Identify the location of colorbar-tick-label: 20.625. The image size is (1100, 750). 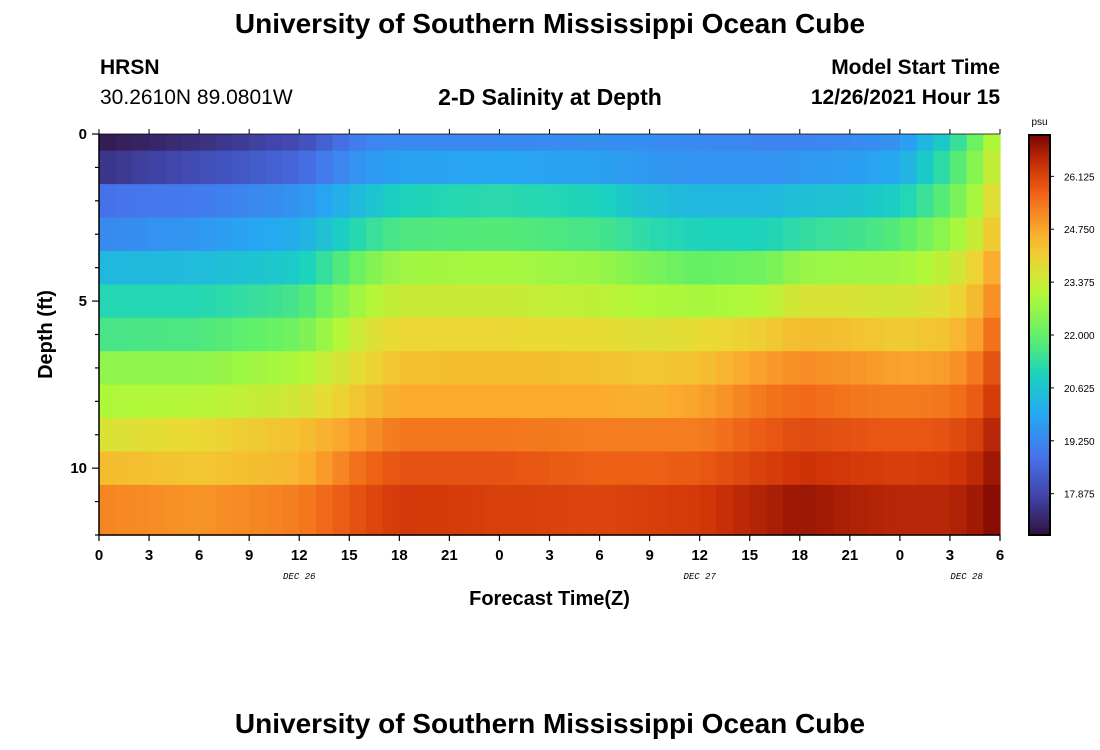
(1079, 389).